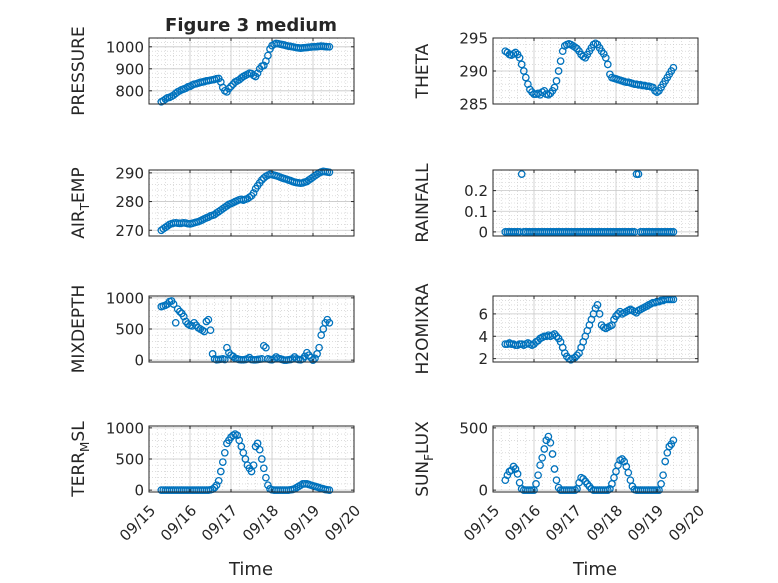  Describe the element at coordinates (483, 359) in the screenshot. I see `y-tick-label: 2` at that location.